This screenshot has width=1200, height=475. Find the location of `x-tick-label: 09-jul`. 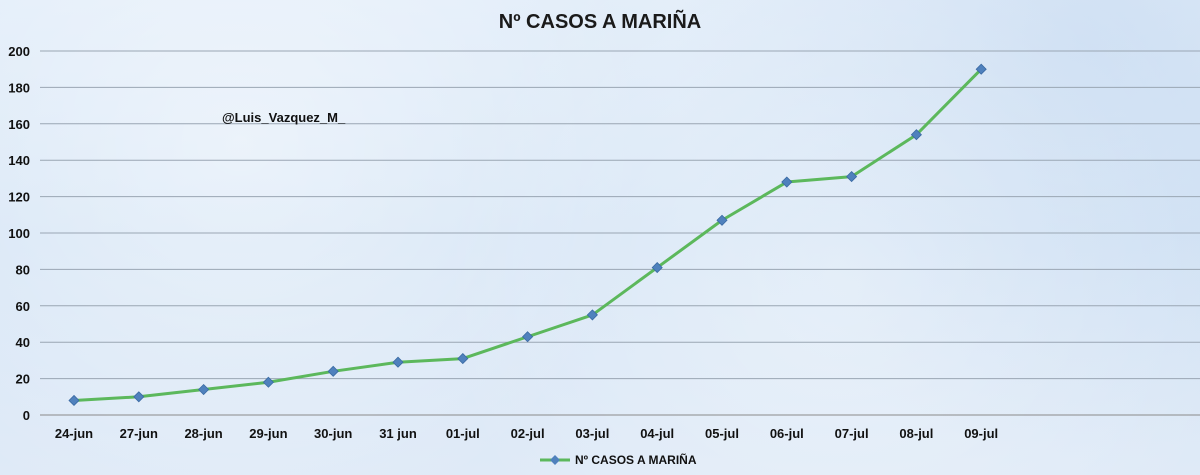

x-tick-label: 09-jul is located at coordinates (981, 433).